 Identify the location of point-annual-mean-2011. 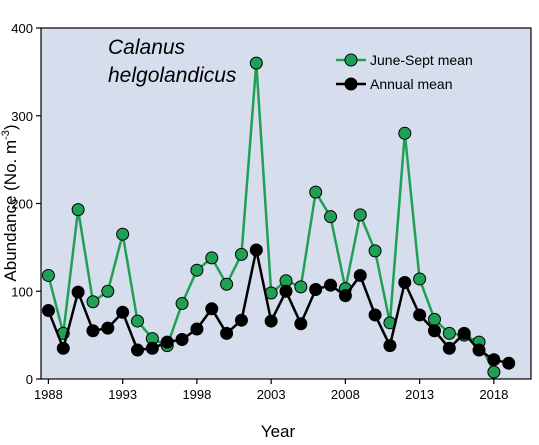
(390, 346).